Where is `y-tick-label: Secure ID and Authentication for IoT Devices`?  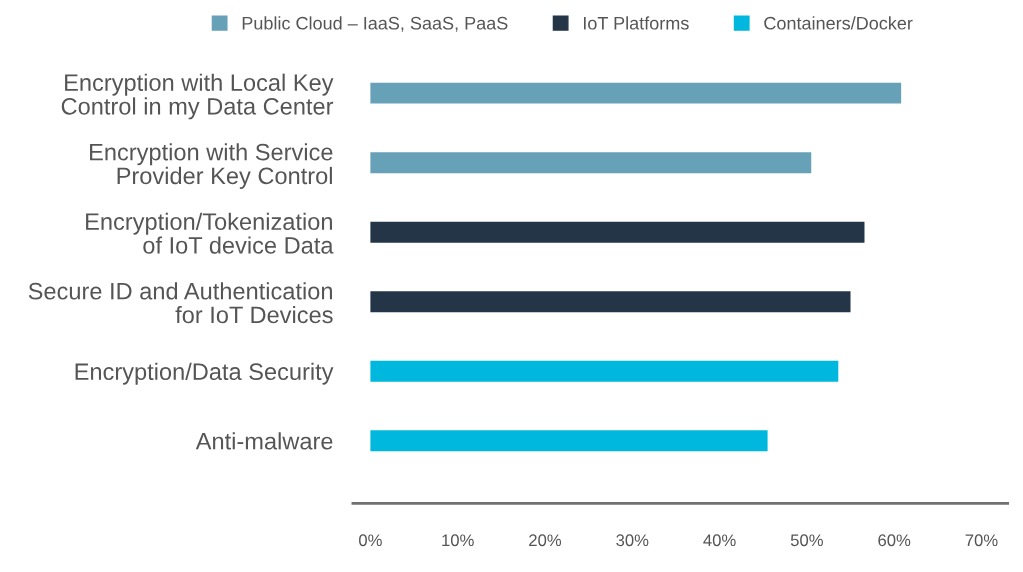 y-tick-label: Secure ID and Authentication for IoT Devices is located at coordinates (180, 303).